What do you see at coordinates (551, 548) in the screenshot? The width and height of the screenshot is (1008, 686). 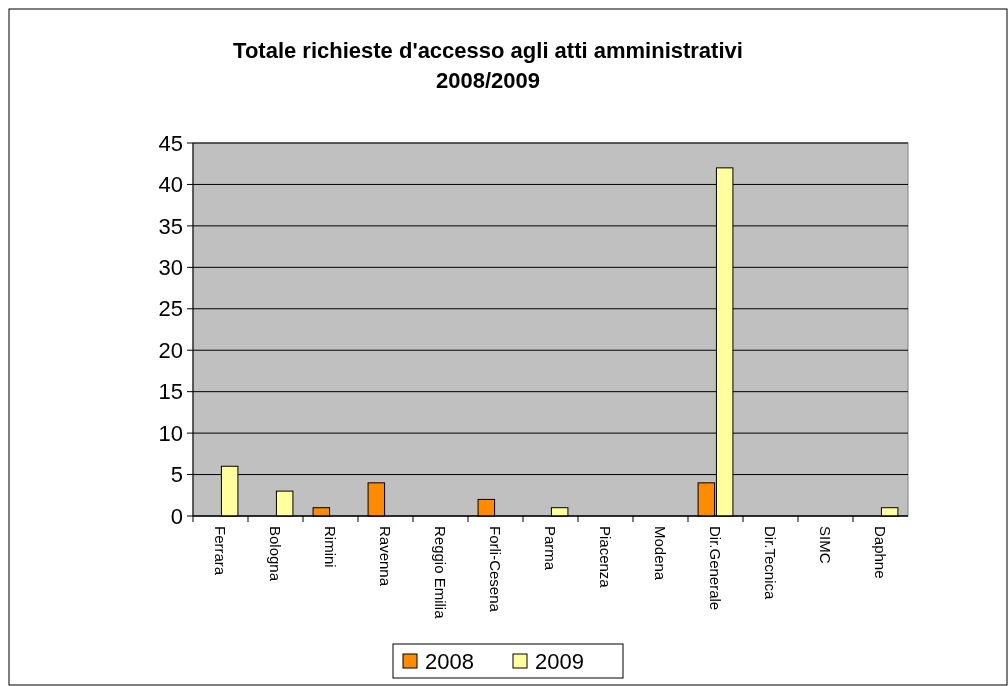 I see `x-tick-label: Parma` at bounding box center [551, 548].